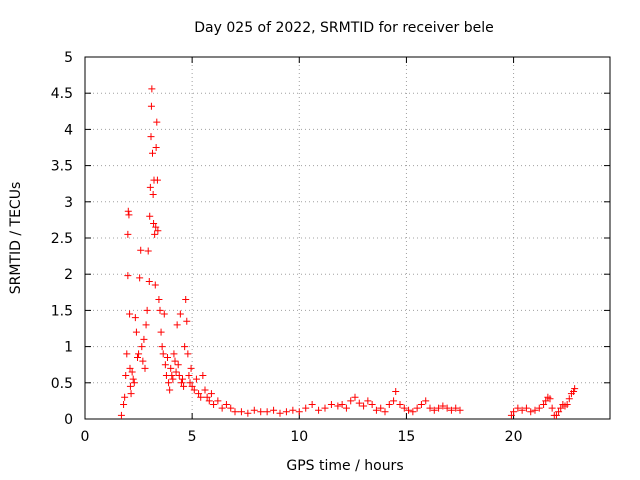 This screenshot has height=480, width=640. Describe the element at coordinates (68, 348) in the screenshot. I see `y-tick-label: 1` at that location.